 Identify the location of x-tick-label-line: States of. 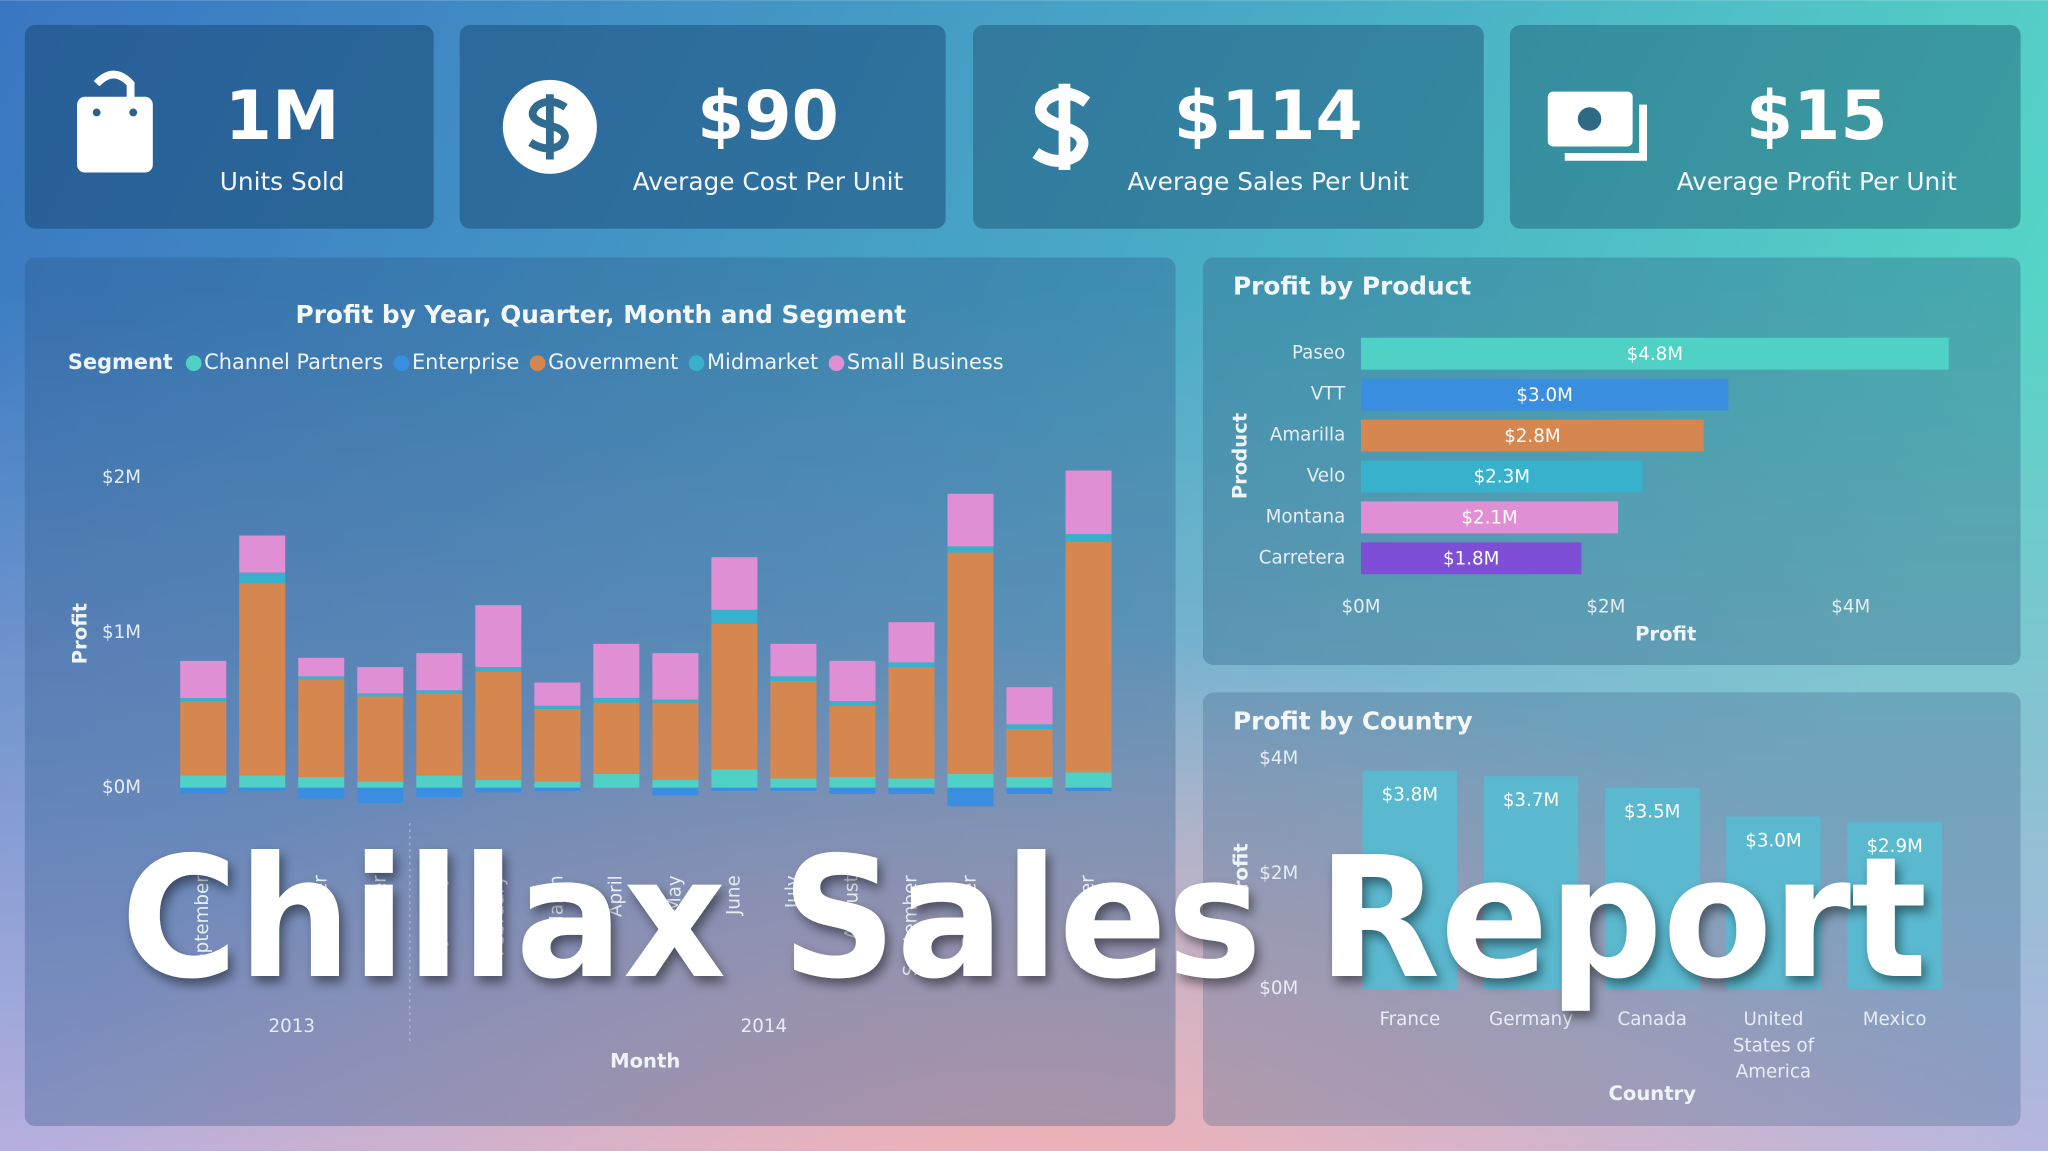
(1774, 1045).